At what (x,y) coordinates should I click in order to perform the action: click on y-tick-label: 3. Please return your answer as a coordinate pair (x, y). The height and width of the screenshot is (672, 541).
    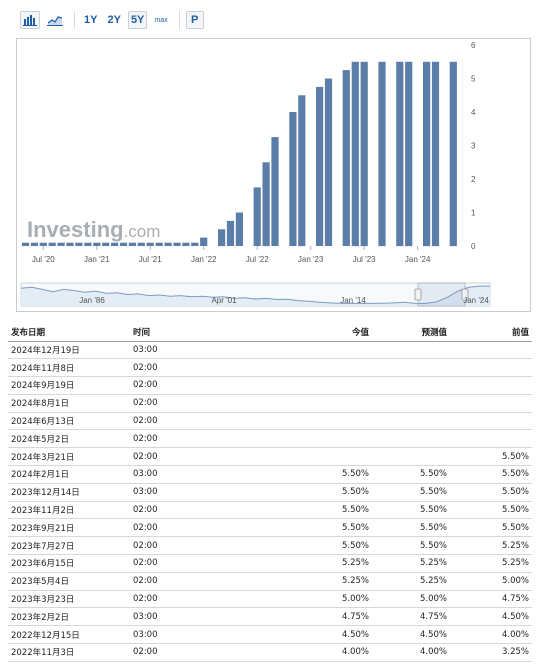
    Looking at the image, I should click on (473, 146).